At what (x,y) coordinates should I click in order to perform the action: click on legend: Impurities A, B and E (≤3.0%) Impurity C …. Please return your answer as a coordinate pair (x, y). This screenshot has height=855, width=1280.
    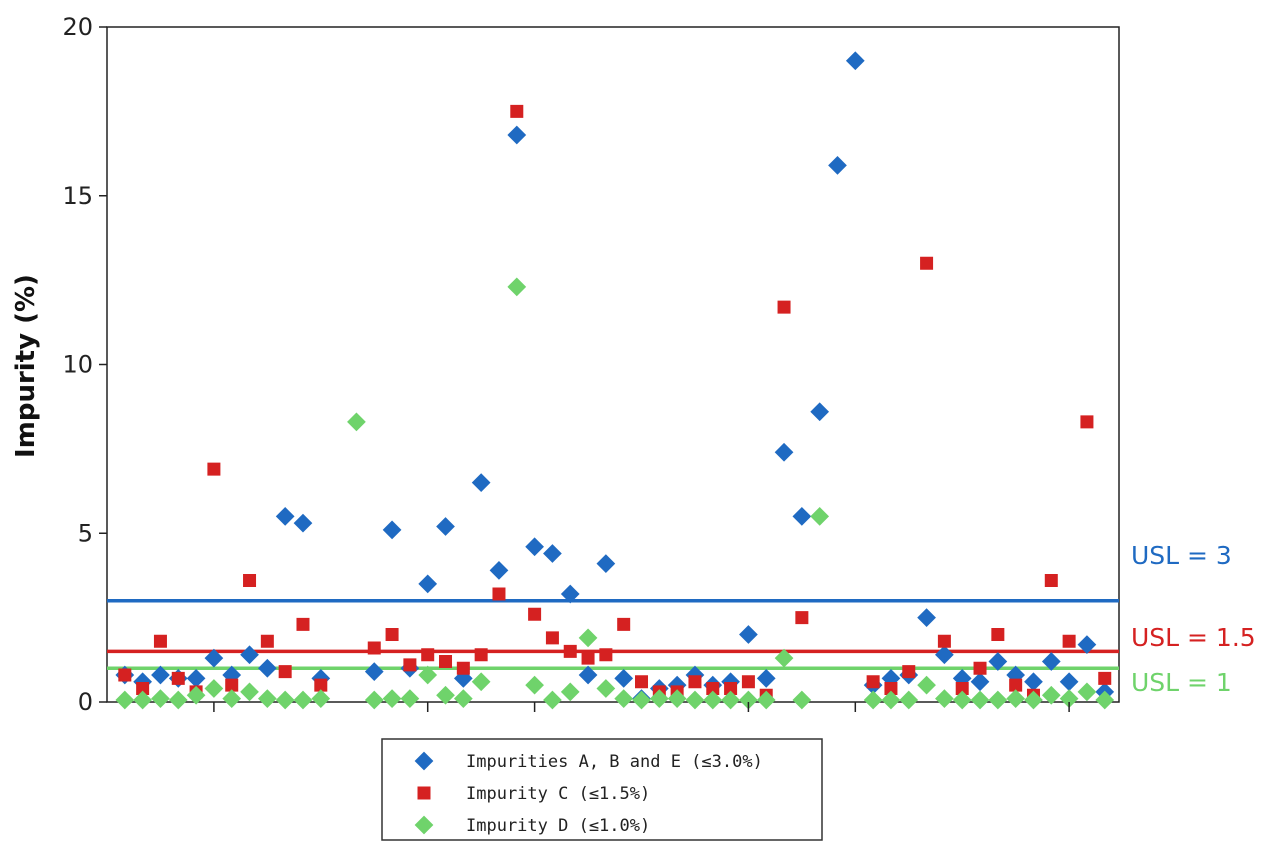
    Looking at the image, I should click on (602, 789).